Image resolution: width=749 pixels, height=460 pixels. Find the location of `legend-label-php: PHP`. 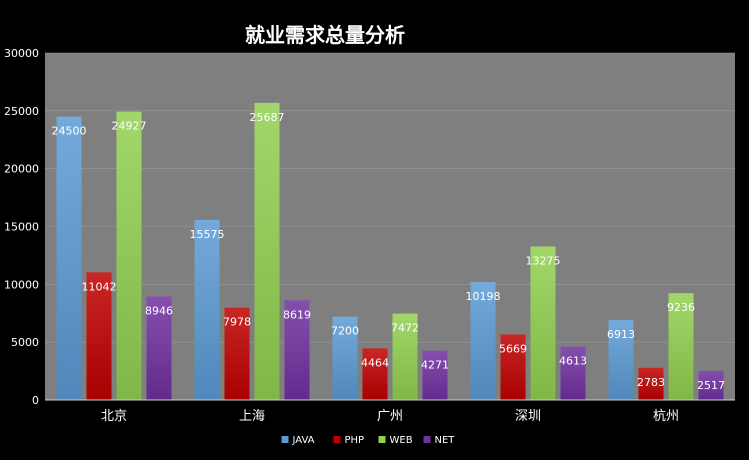

legend-label-php: PHP is located at coordinates (355, 440).